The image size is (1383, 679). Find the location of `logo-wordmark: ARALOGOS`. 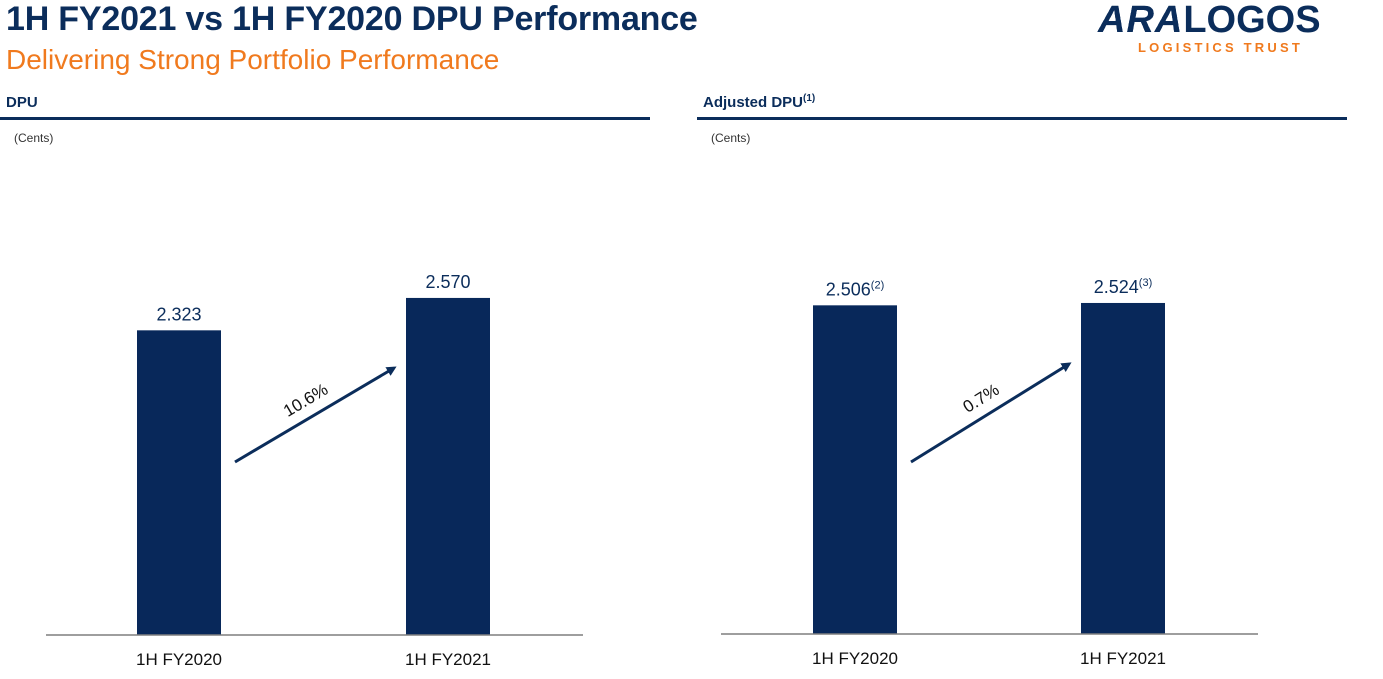

logo-wordmark: ARALOGOS is located at coordinates (1209, 20).